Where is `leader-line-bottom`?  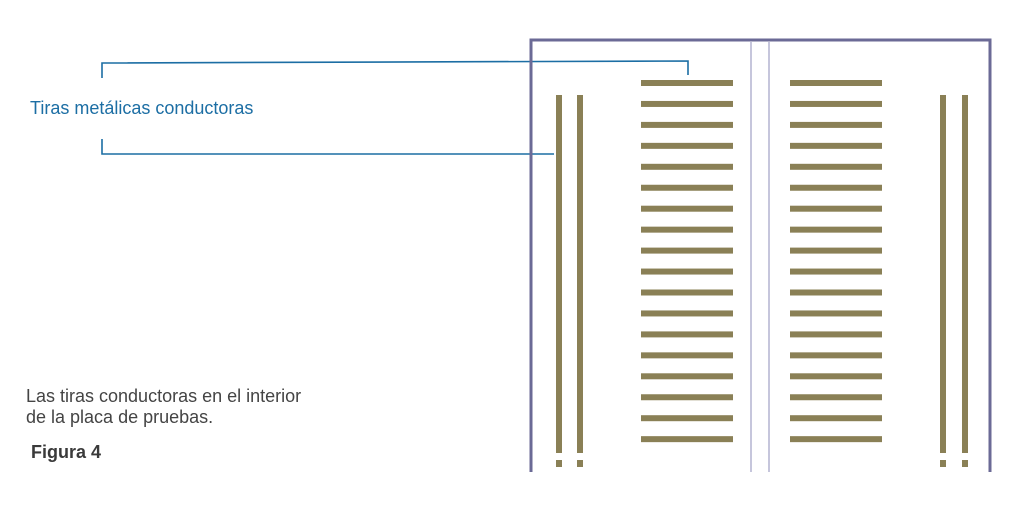 leader-line-bottom is located at coordinates (327, 147).